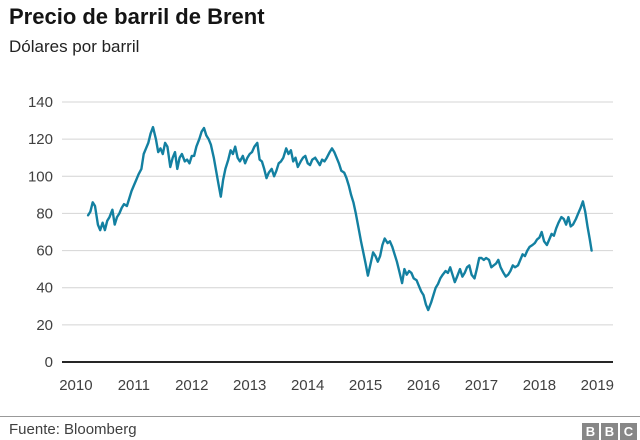 This screenshot has width=640, height=440. What do you see at coordinates (307, 385) in the screenshot?
I see `x-tick-label: 2014` at bounding box center [307, 385].